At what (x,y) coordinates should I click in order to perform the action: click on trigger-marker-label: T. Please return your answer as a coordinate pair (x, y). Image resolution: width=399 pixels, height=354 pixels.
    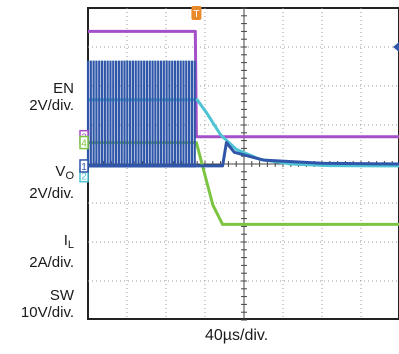
    Looking at the image, I should click on (196, 14).